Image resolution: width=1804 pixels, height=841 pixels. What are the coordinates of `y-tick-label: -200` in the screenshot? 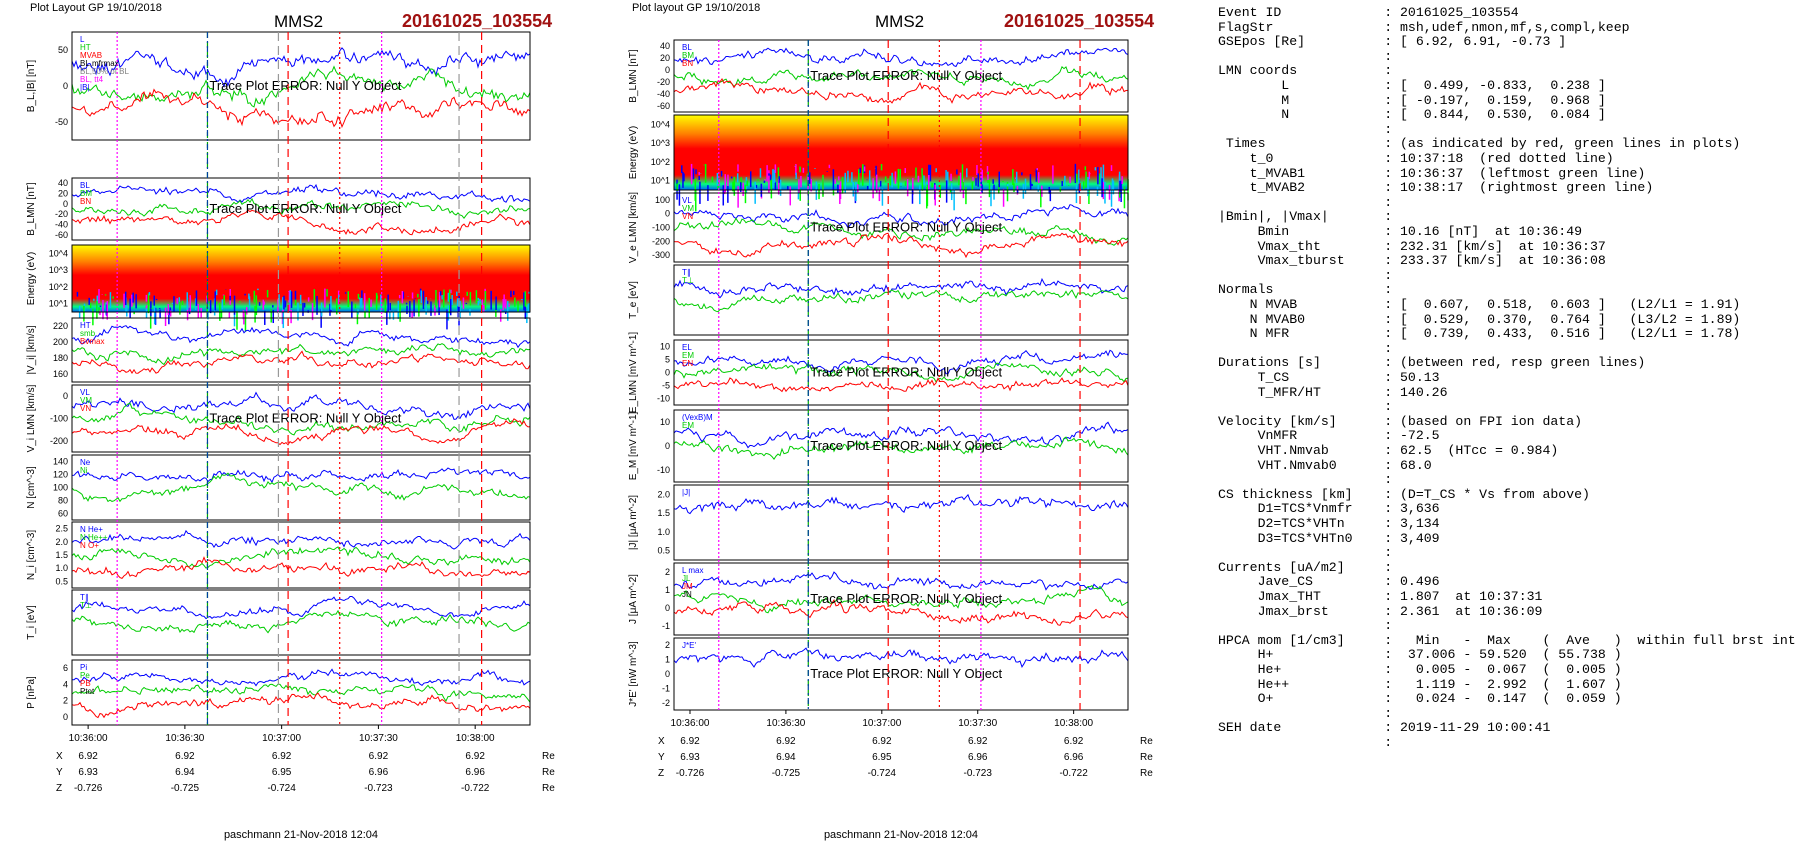 It's located at (59, 441).